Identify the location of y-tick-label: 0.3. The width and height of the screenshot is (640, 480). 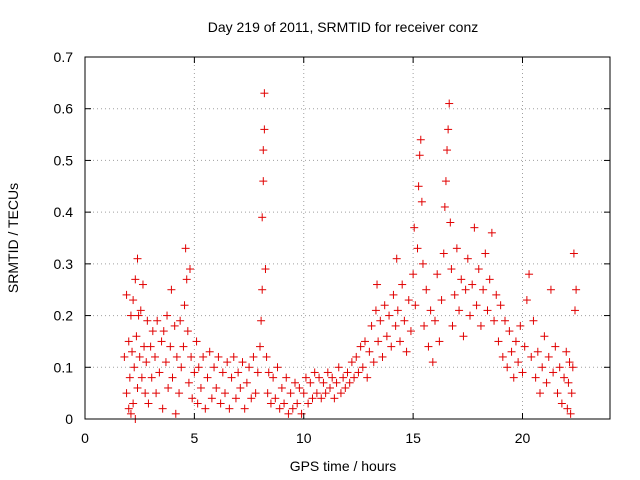
(64, 264).